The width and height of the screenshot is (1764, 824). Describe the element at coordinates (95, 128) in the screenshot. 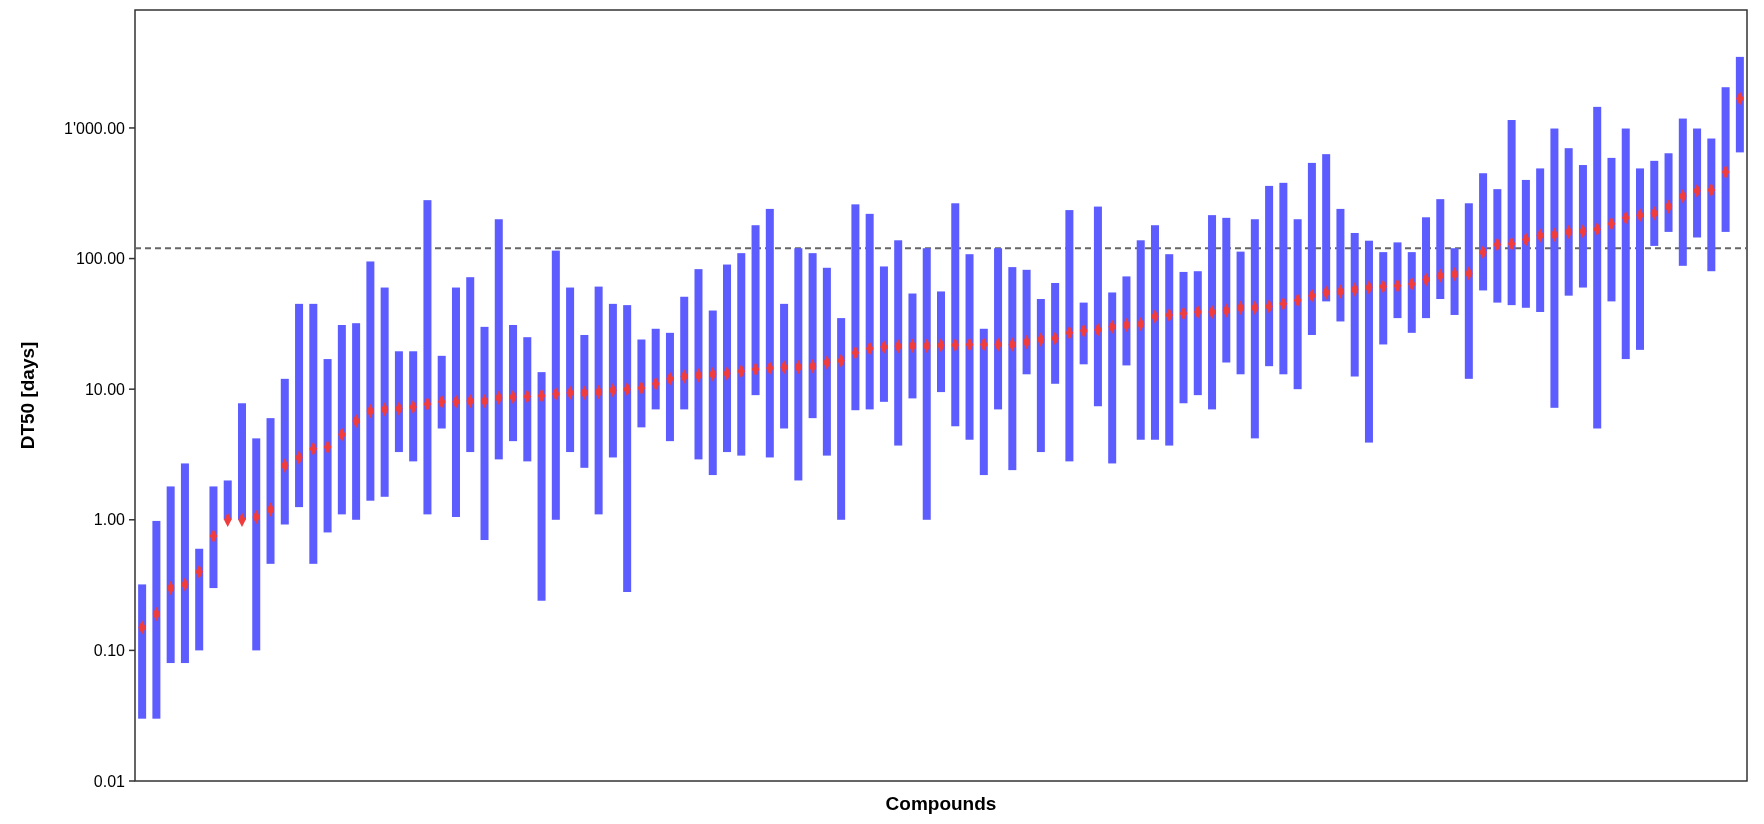

I see `y-tick-label: 1'000.00` at that location.